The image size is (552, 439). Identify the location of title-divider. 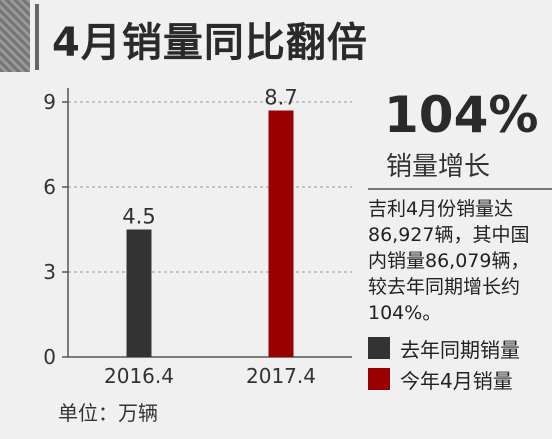
(37, 37).